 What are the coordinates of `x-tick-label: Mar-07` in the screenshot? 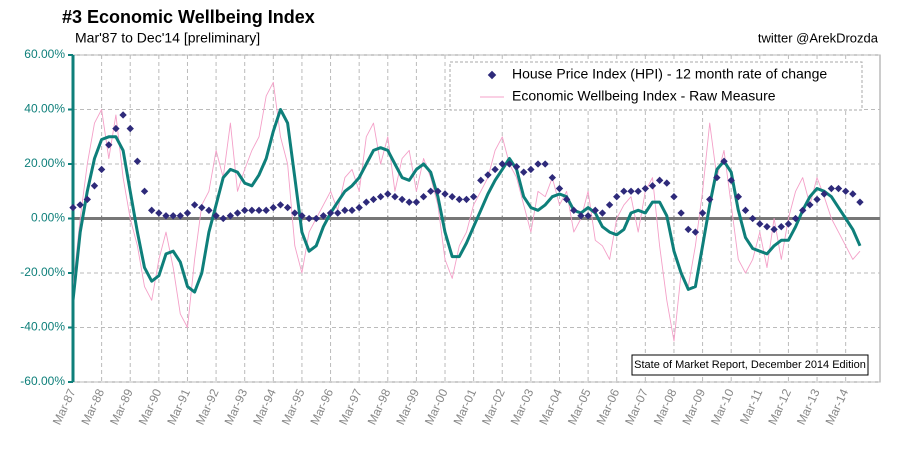 It's located at (636, 406).